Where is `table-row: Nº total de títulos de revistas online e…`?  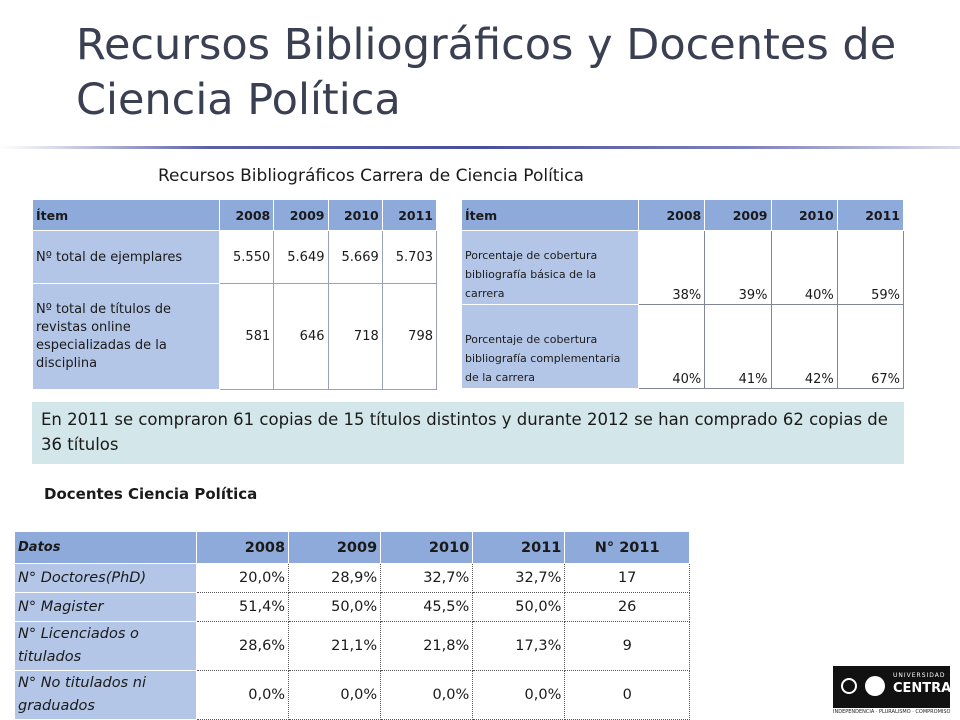
table-row: Nº total de títulos de revistas online e… is located at coordinates (235, 336).